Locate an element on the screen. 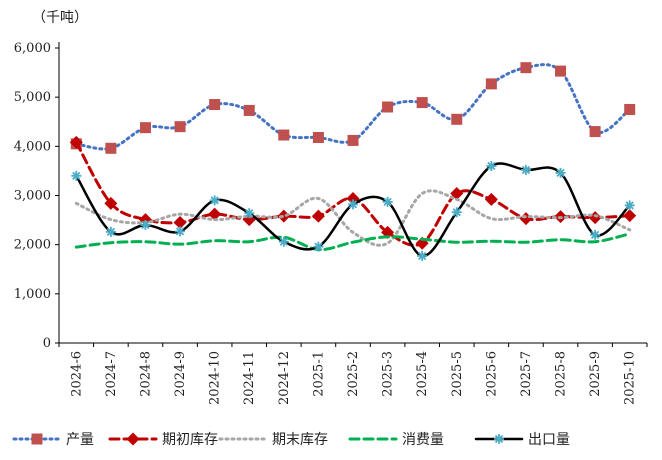  y-tick-label: 3,000 is located at coordinates (32, 196).